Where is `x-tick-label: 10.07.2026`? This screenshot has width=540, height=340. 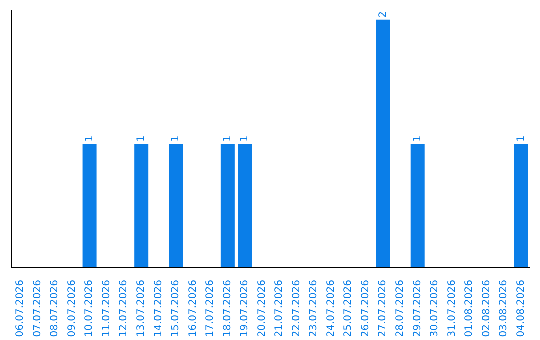
x-tick-label: 10.07.2026 is located at coordinates (90, 309).